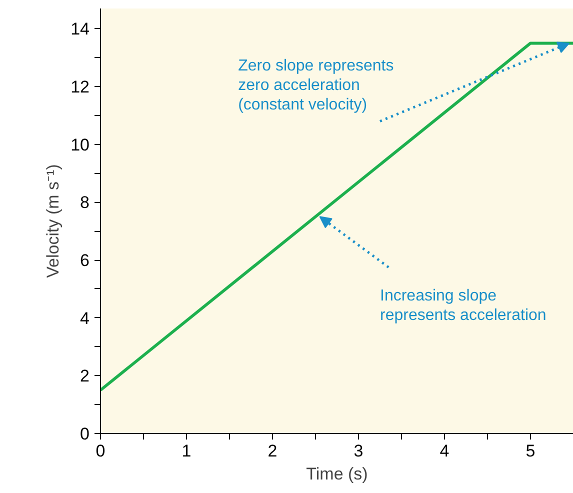  What do you see at coordinates (445, 451) in the screenshot?
I see `x-tick-label: 4` at bounding box center [445, 451].